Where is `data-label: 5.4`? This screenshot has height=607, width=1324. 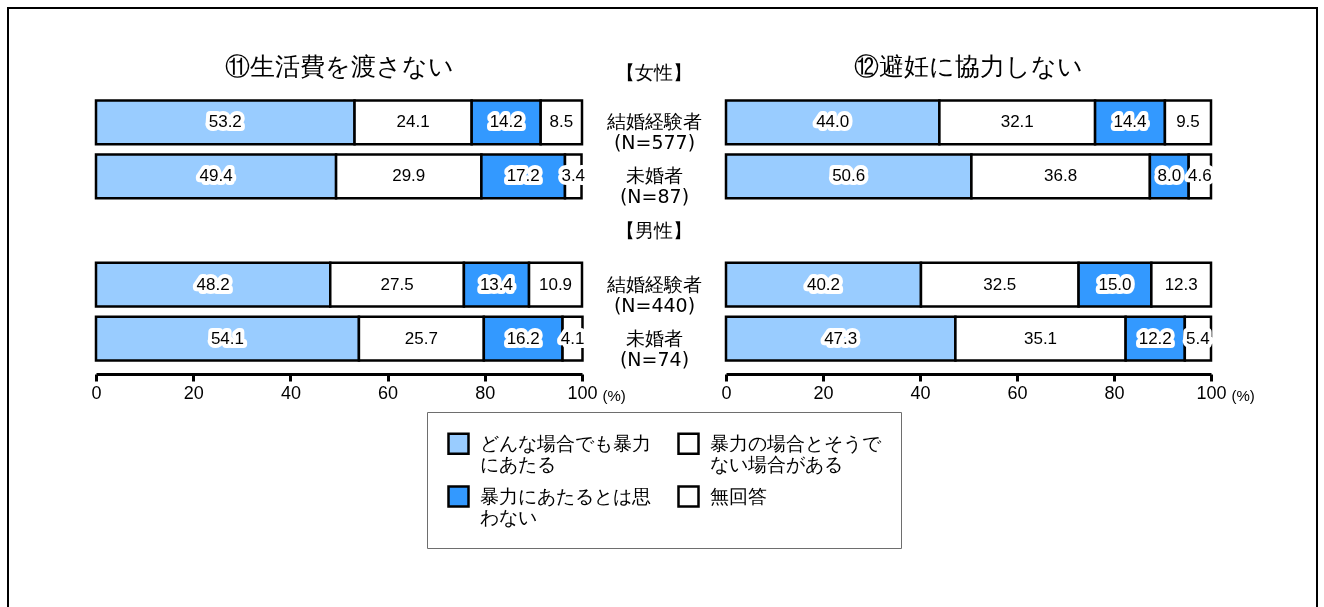 data-label: 5.4 is located at coordinates (1198, 338).